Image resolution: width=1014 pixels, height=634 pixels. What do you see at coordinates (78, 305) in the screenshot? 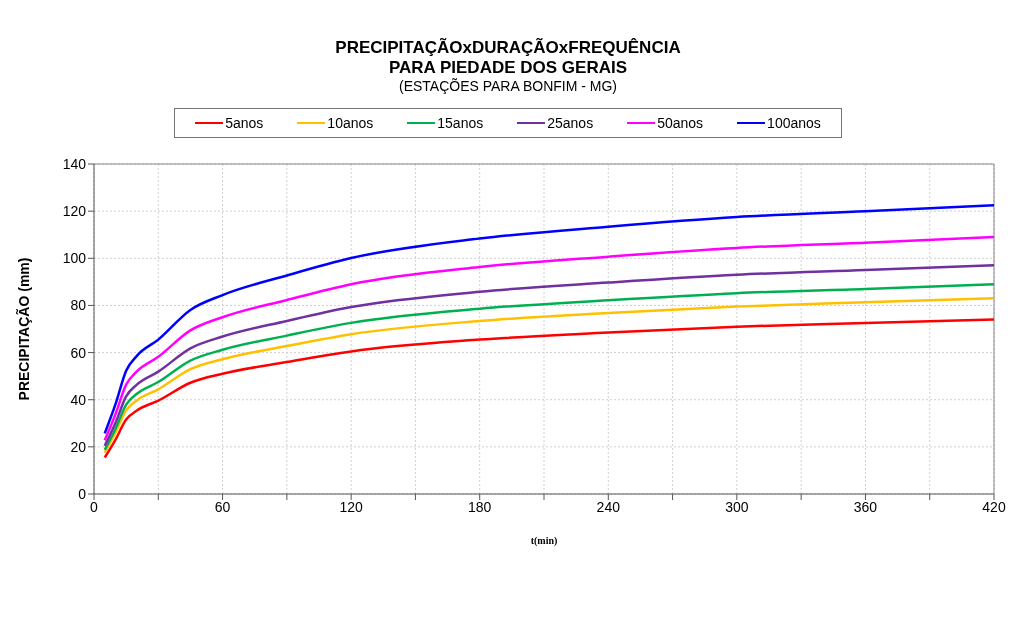
I see `y-tick-label: 80` at bounding box center [78, 305].